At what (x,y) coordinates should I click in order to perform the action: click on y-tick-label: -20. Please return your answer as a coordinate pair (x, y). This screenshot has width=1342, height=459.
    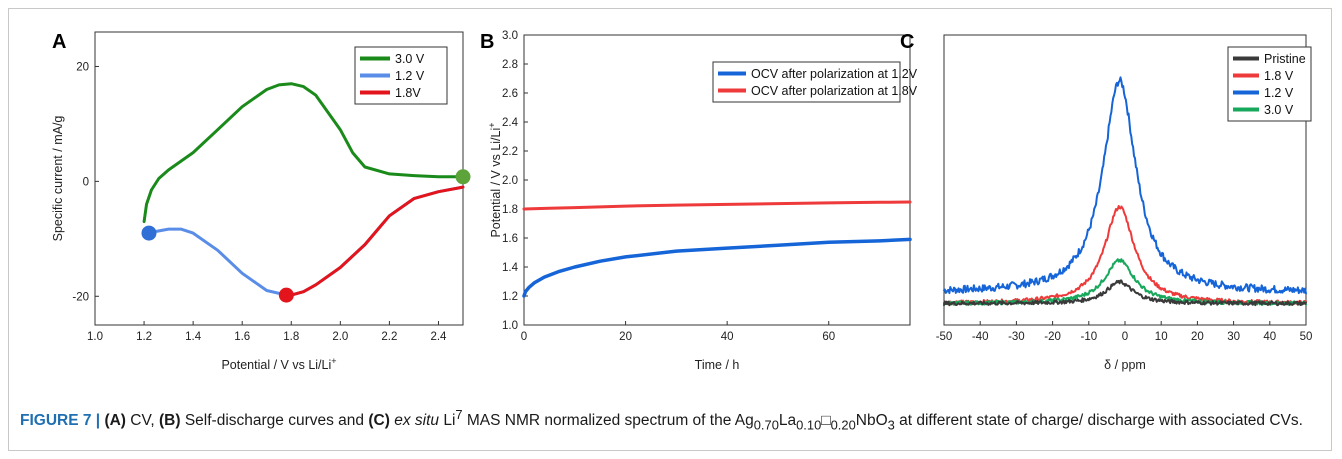
    Looking at the image, I should click on (80, 297).